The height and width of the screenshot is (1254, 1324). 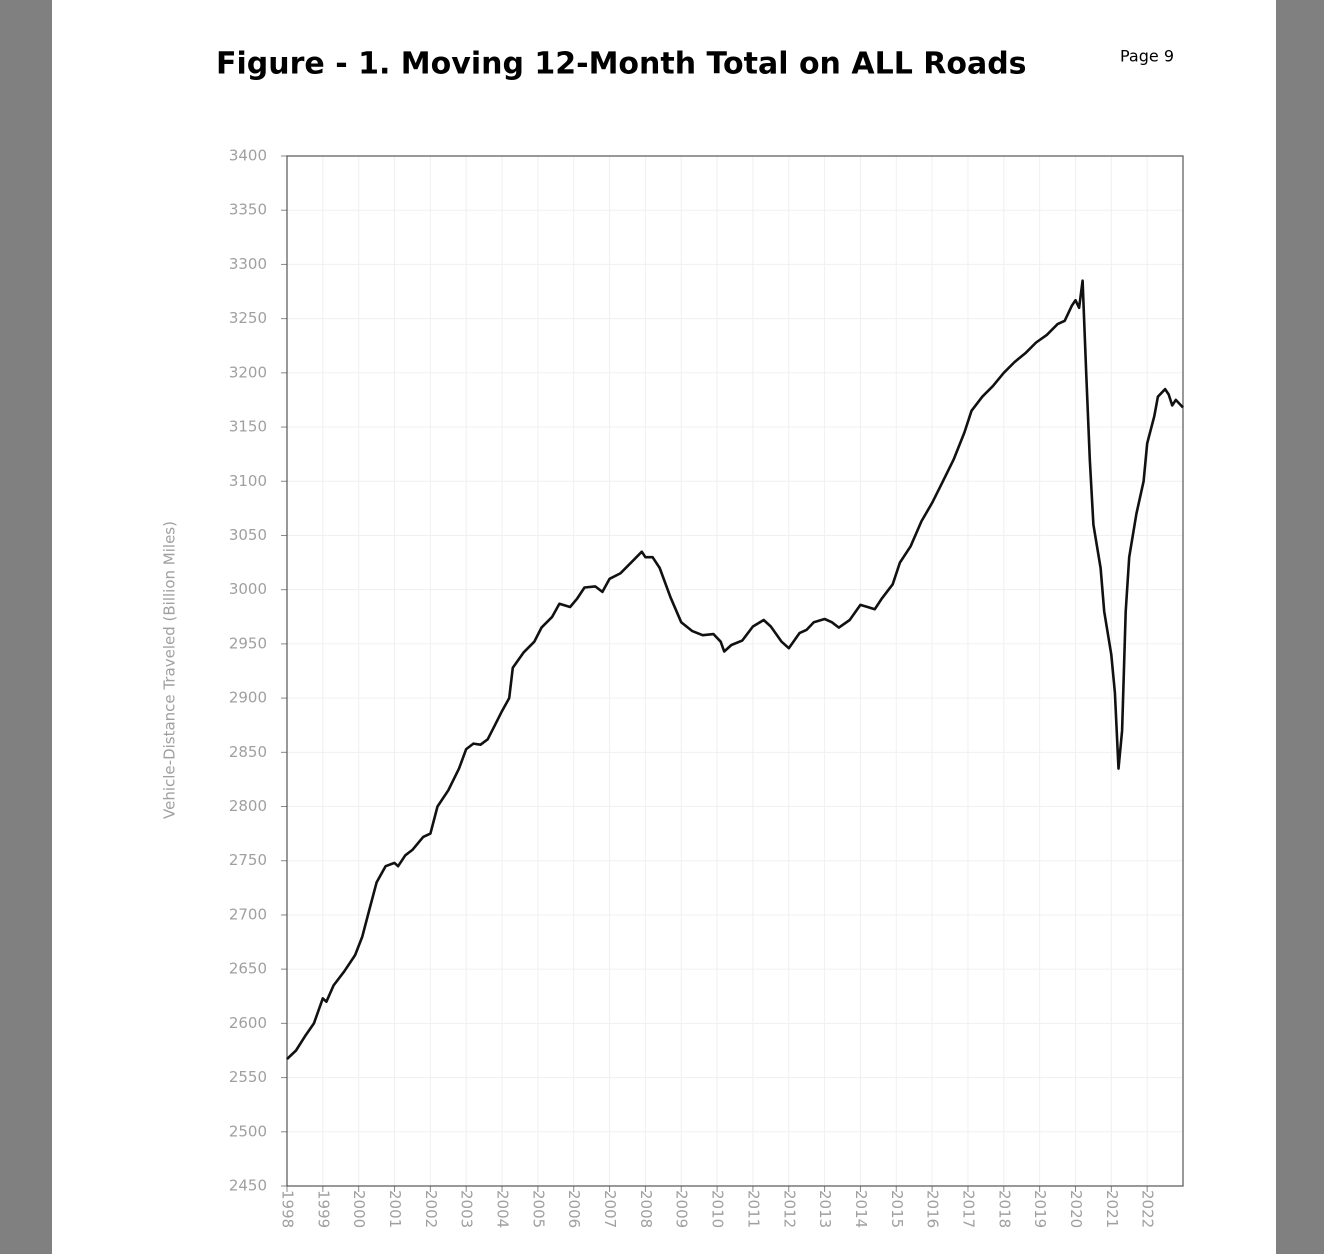 I want to click on y-tick-label: 2900, so click(x=248, y=698).